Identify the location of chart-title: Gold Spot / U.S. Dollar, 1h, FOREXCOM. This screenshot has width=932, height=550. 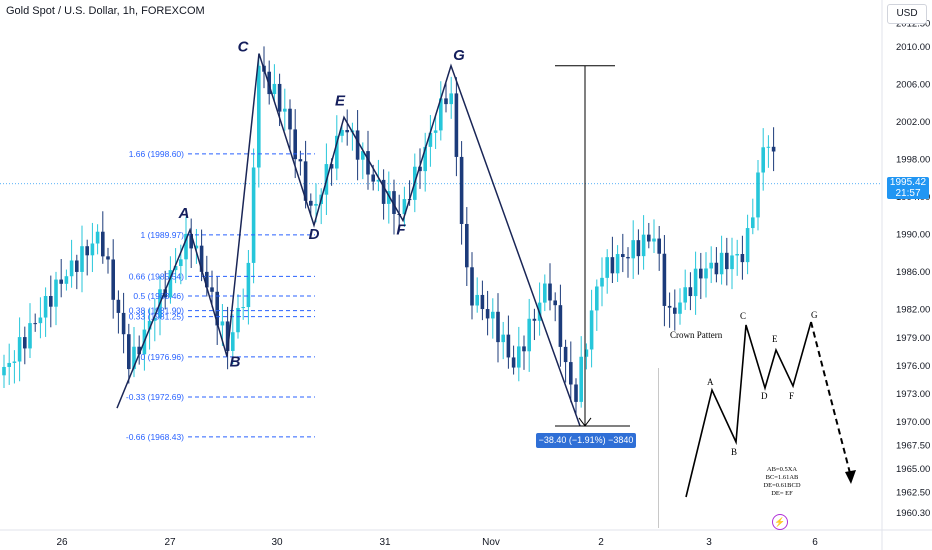
(105, 11).